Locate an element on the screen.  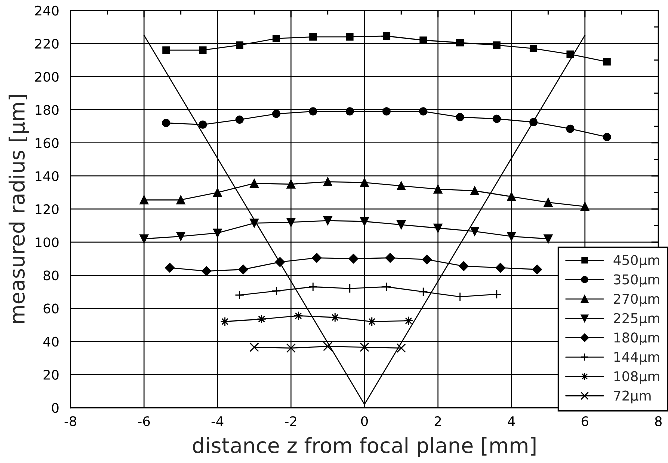
y-tick-label: 0 is located at coordinates (55, 408).